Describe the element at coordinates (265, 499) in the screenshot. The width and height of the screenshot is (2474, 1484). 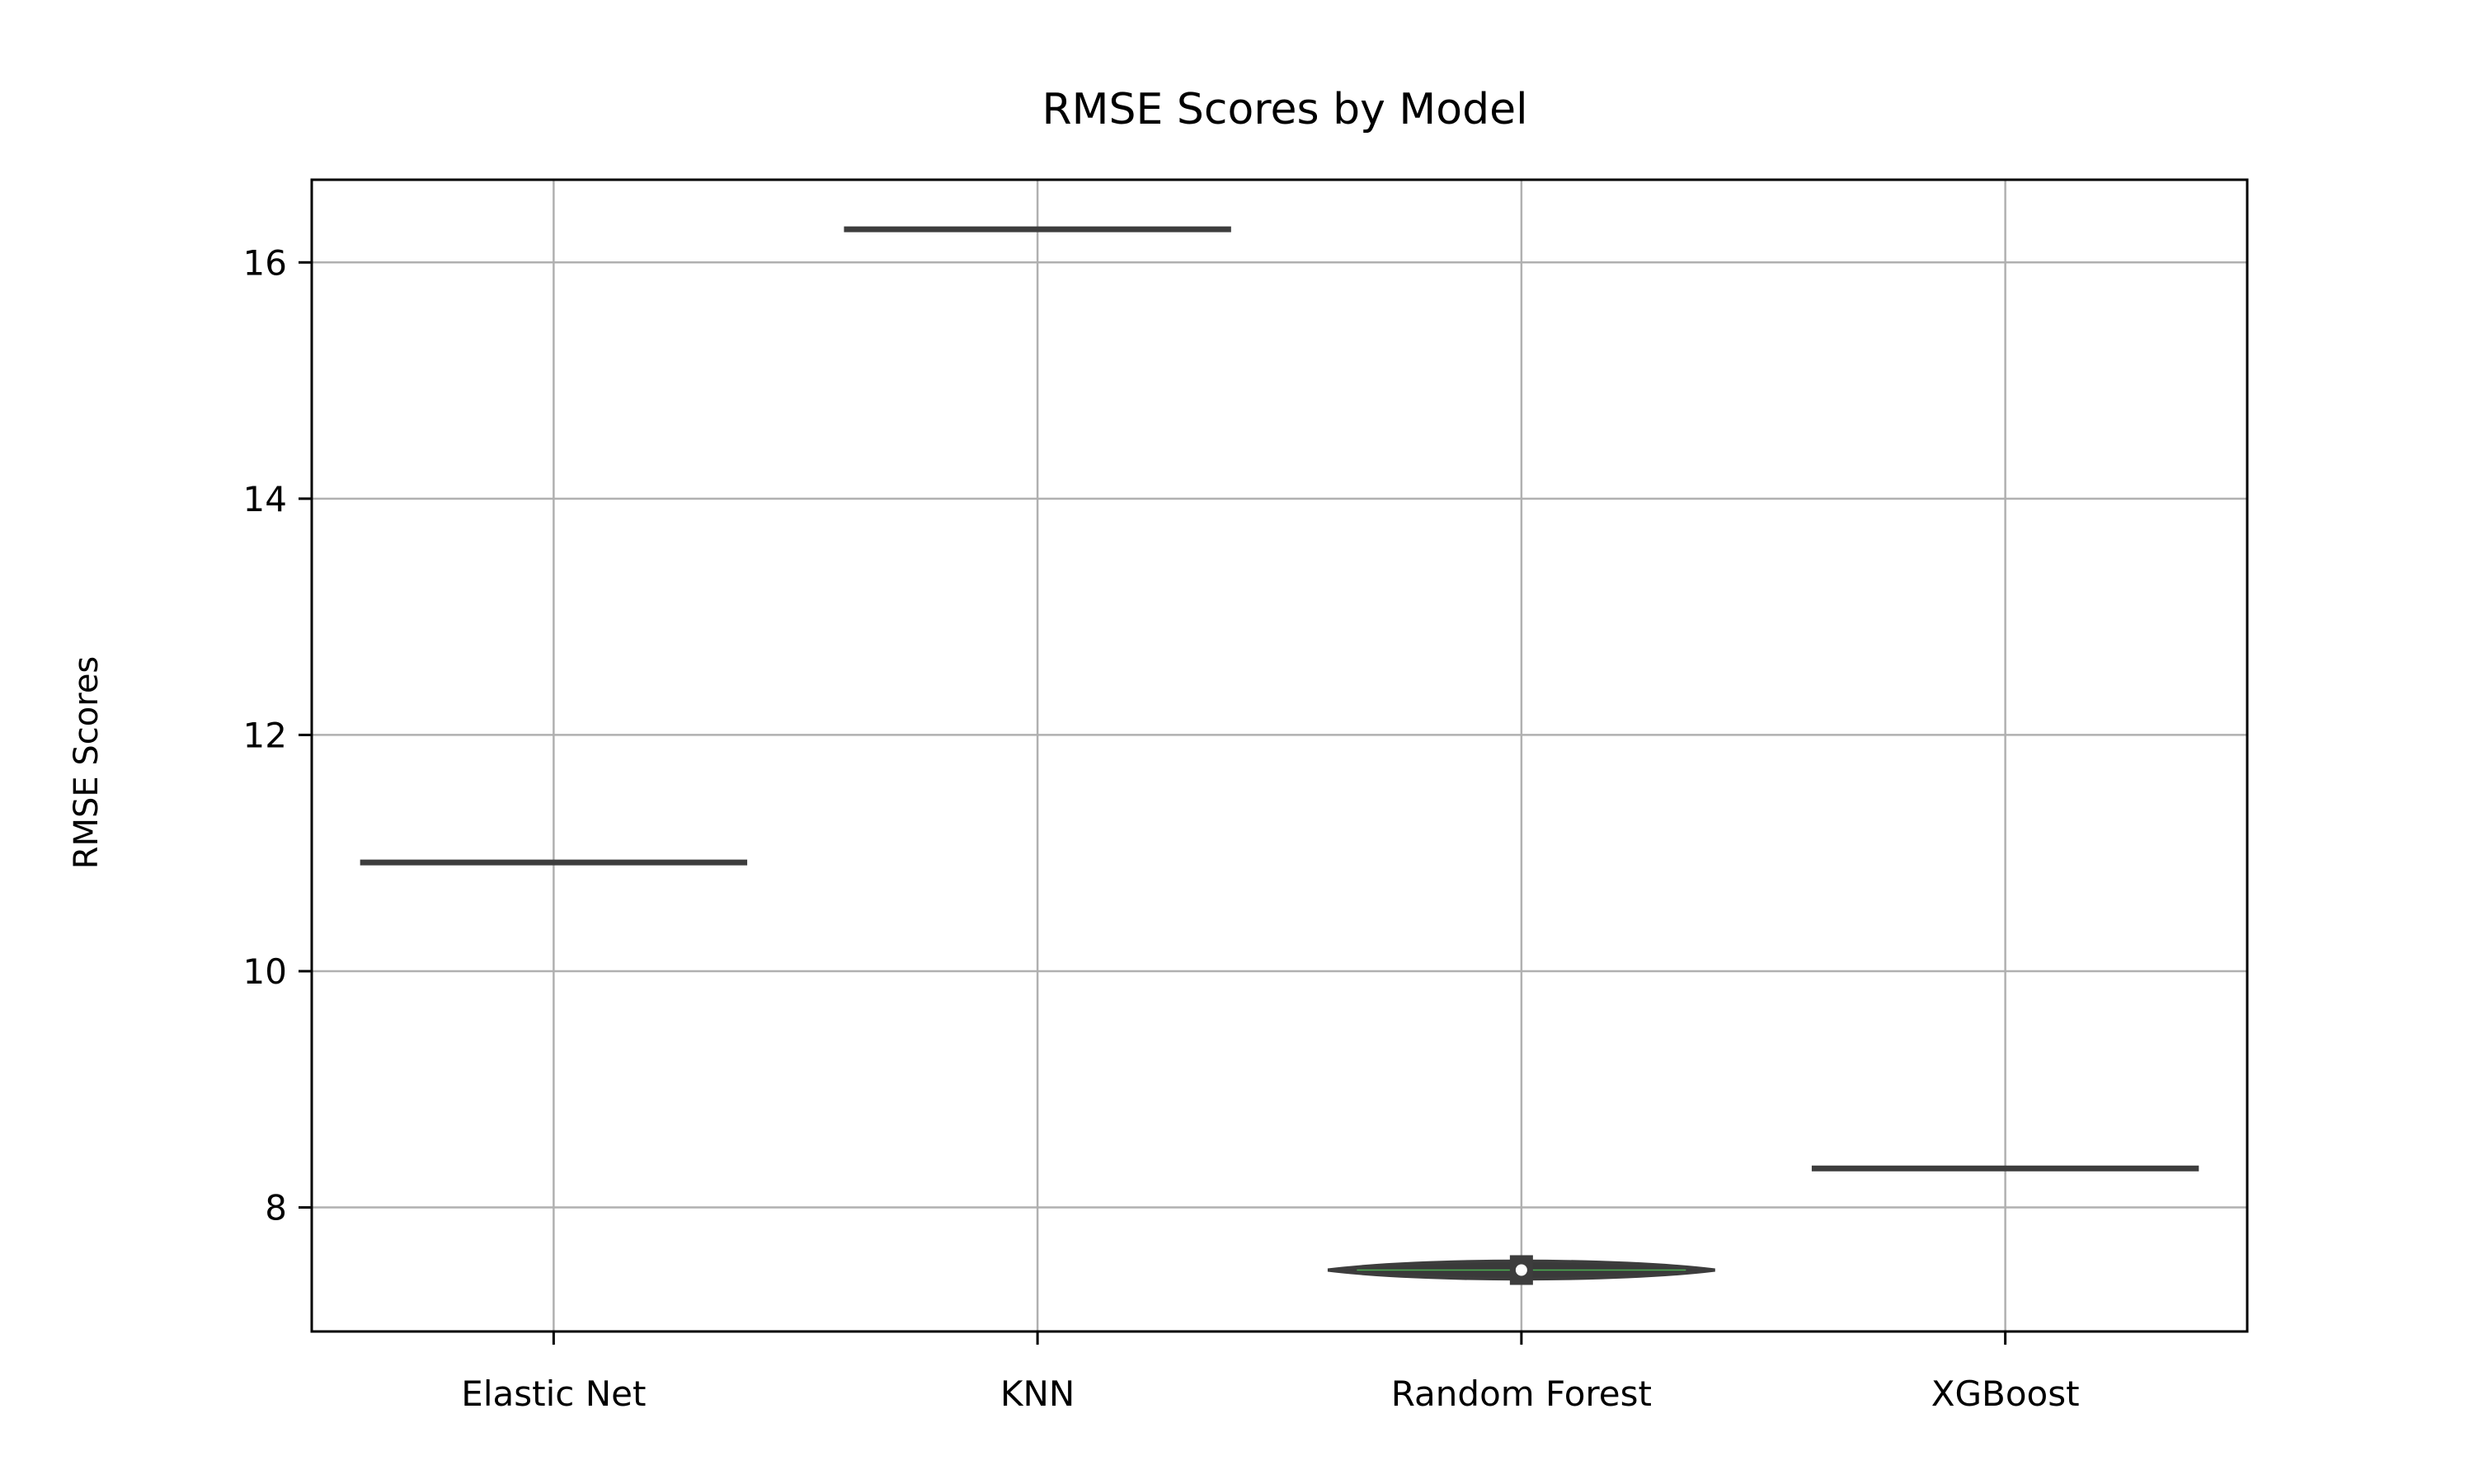
I see `y-tick-label: 14` at that location.